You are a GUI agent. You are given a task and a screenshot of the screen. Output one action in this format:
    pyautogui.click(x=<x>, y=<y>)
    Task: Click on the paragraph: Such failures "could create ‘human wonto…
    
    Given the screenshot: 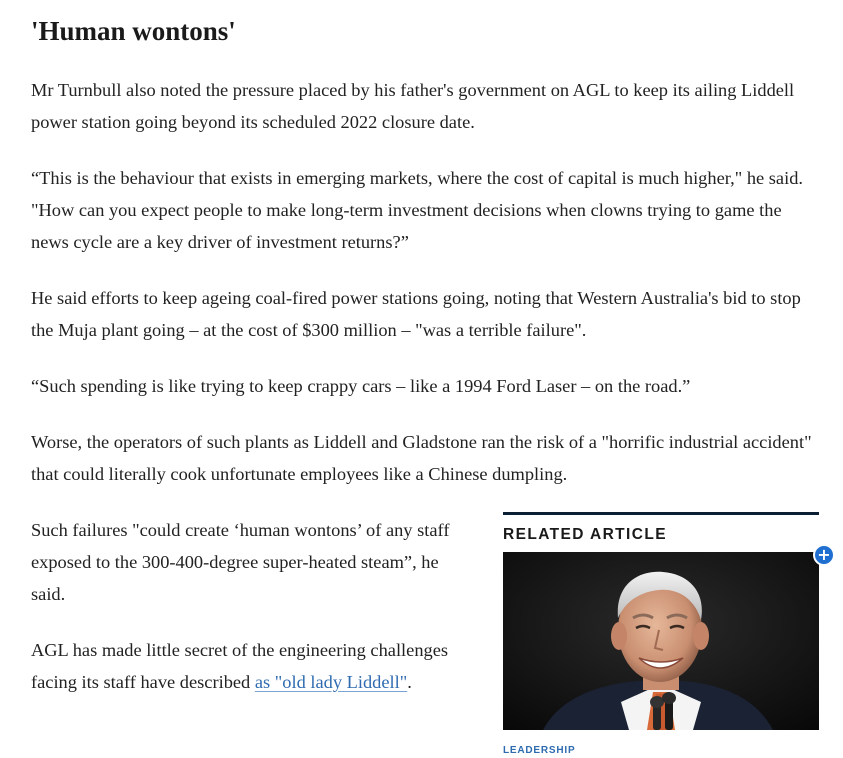 What is the action you would take?
    pyautogui.click(x=240, y=562)
    